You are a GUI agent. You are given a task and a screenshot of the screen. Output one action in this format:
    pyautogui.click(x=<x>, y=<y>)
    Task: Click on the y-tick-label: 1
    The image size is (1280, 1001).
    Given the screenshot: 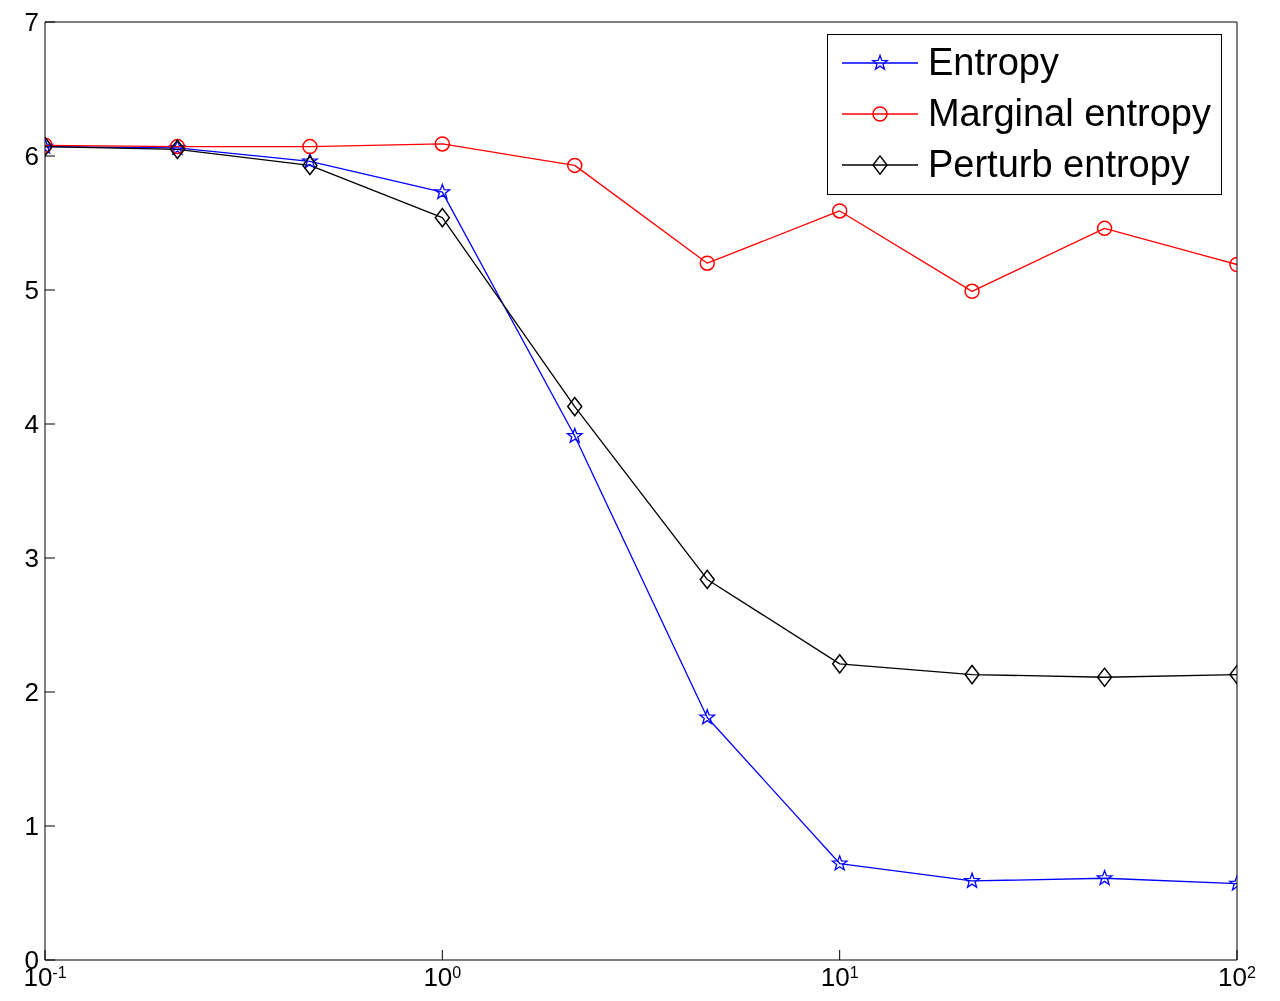 What is the action you would take?
    pyautogui.click(x=31, y=826)
    